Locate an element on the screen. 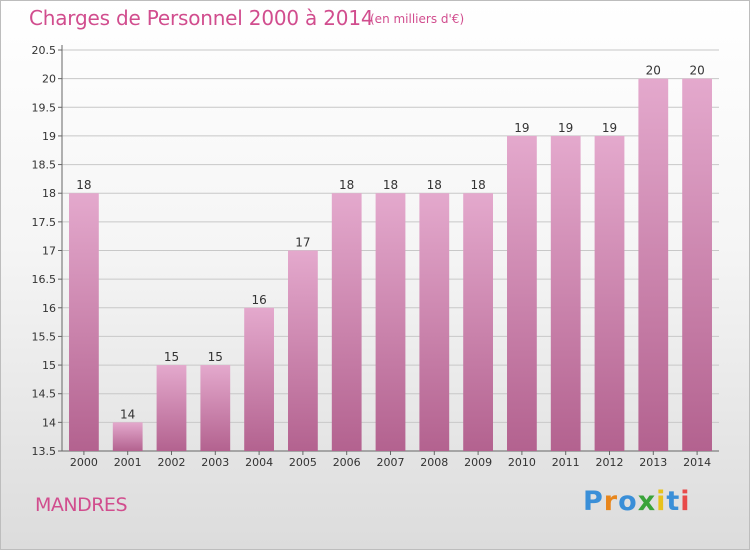 The image size is (750, 550). logo-letter: o is located at coordinates (628, 501).